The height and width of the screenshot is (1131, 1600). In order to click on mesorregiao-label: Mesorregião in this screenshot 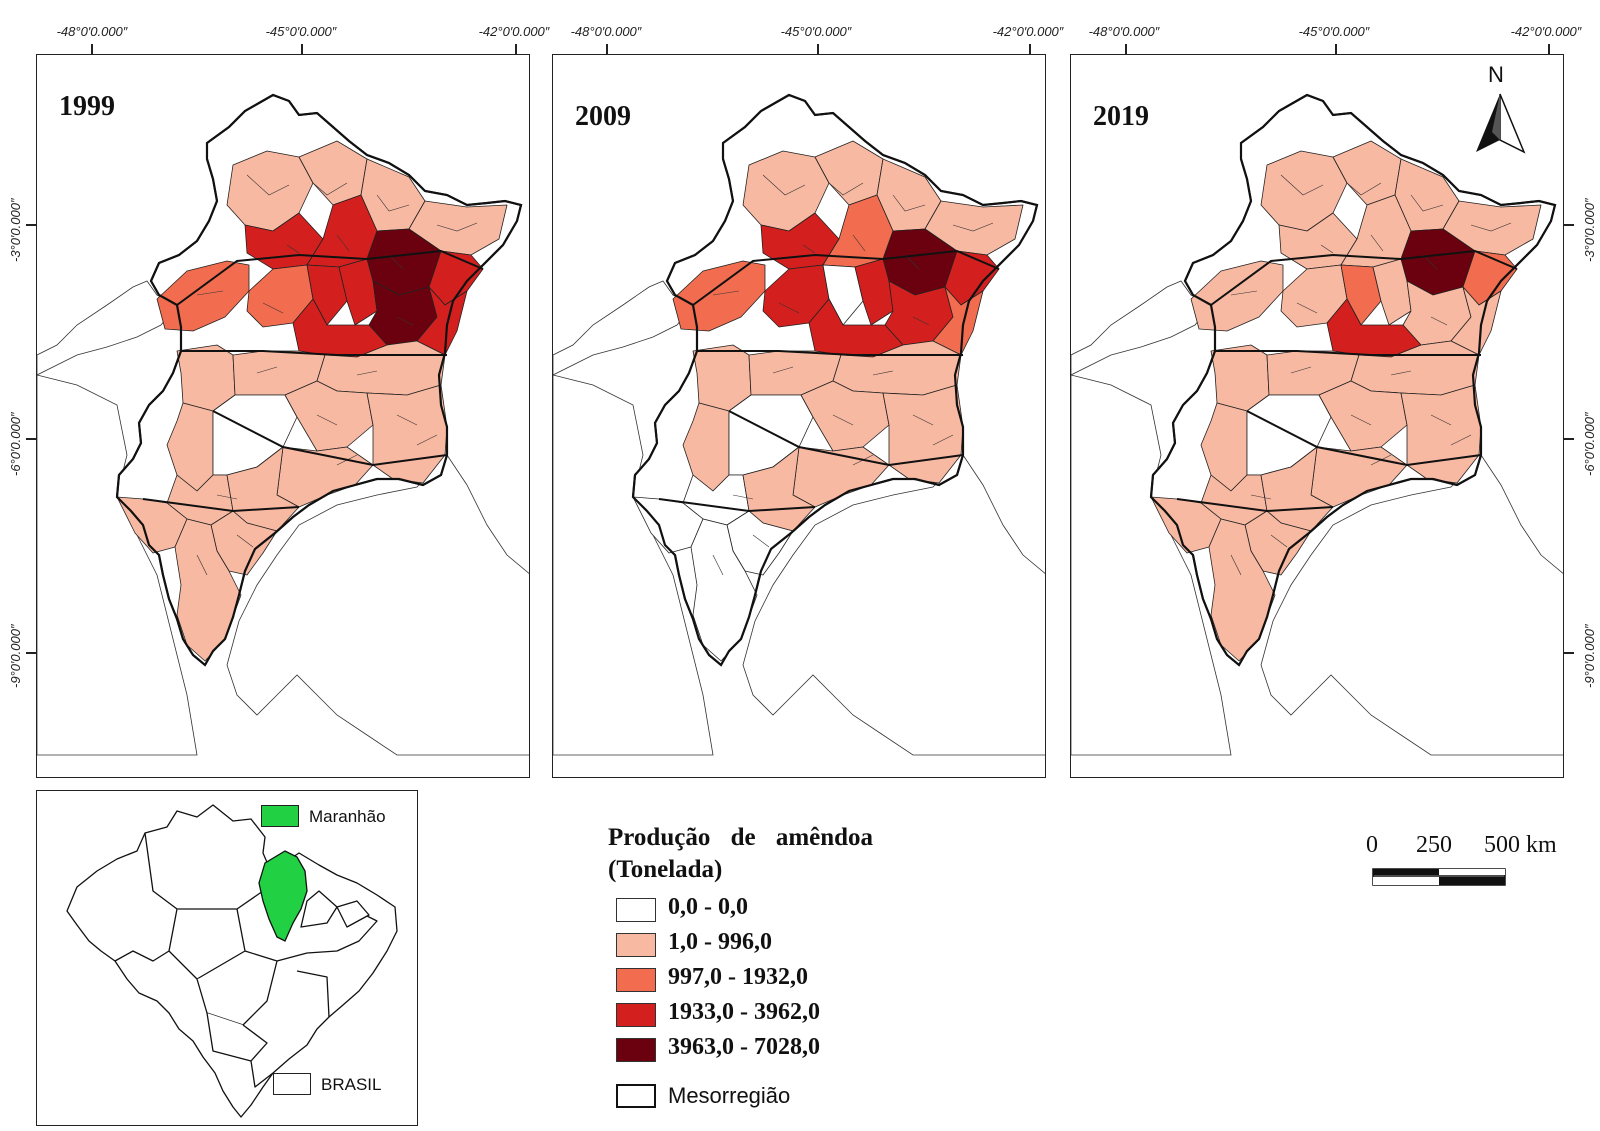, I will do `click(729, 1095)`.